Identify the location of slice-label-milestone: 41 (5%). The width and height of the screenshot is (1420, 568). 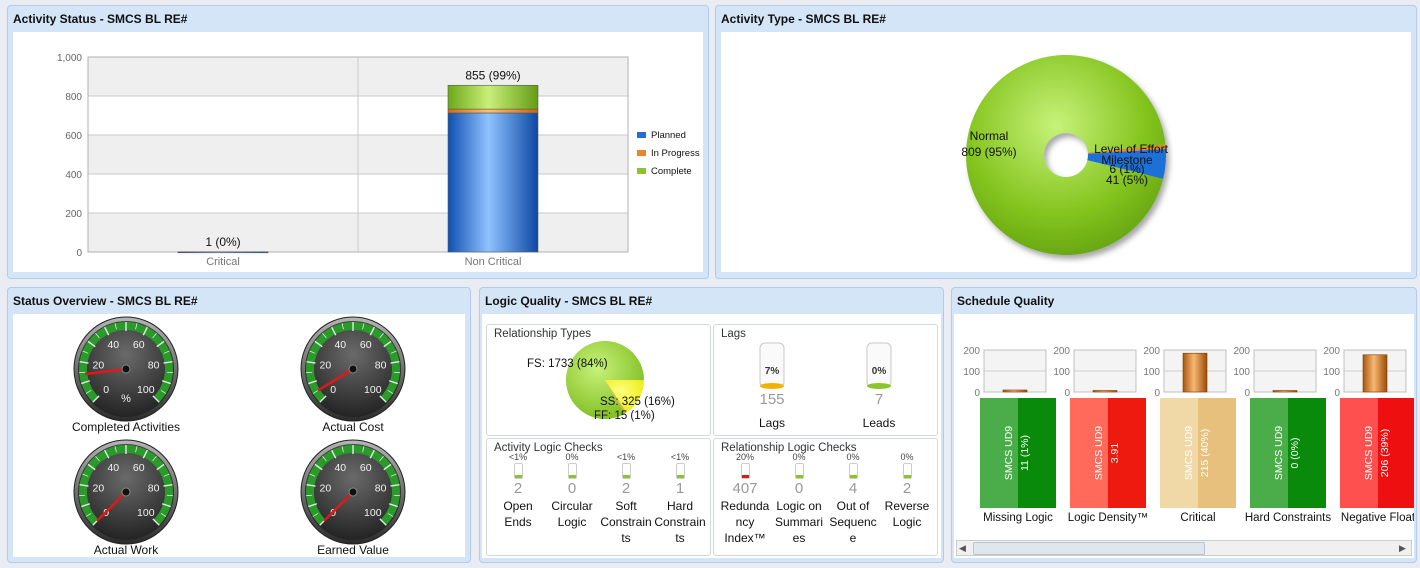
(1127, 180).